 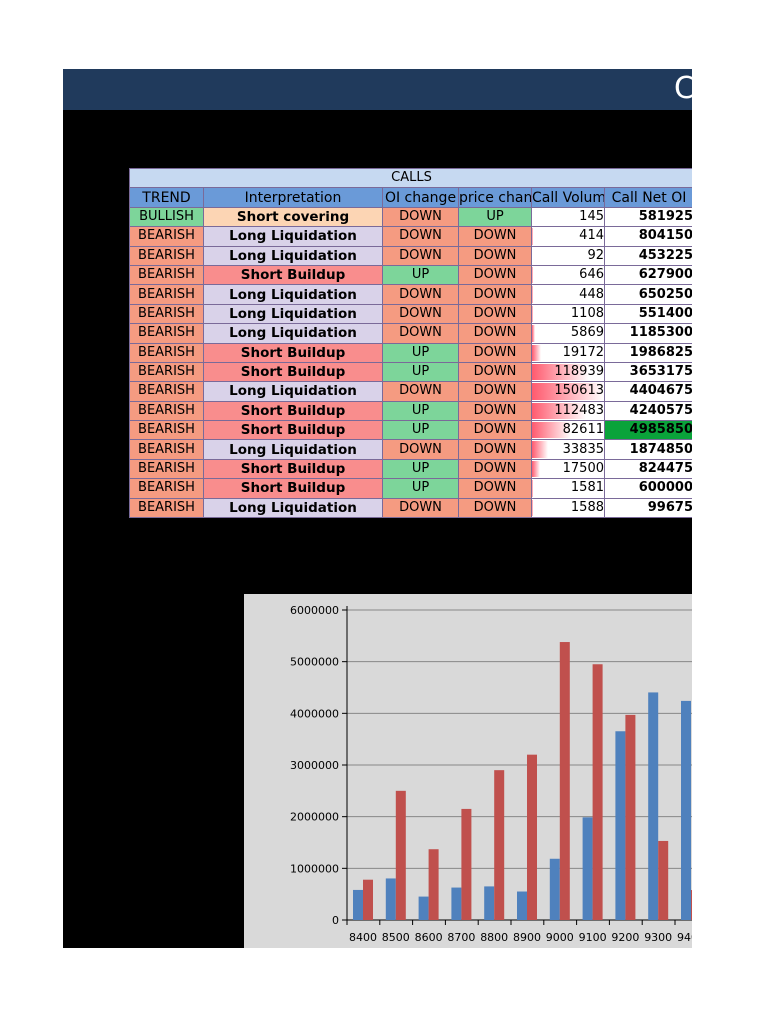 What do you see at coordinates (579, 391) in the screenshot?
I see `call-volume-value: 150613` at bounding box center [579, 391].